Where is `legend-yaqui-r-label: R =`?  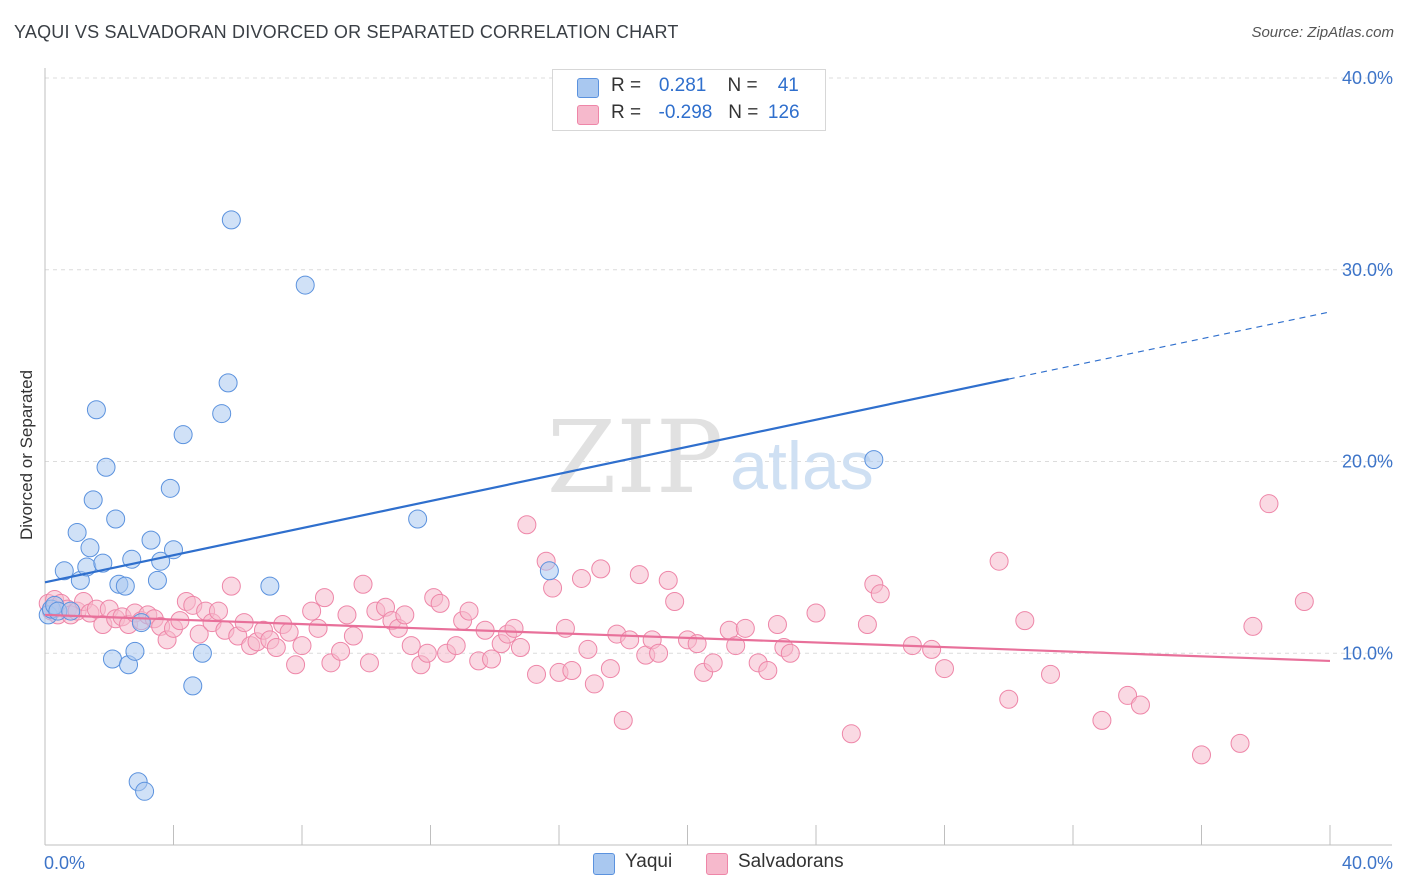
legend-yaqui-r-label: R = is located at coordinates (629, 85).